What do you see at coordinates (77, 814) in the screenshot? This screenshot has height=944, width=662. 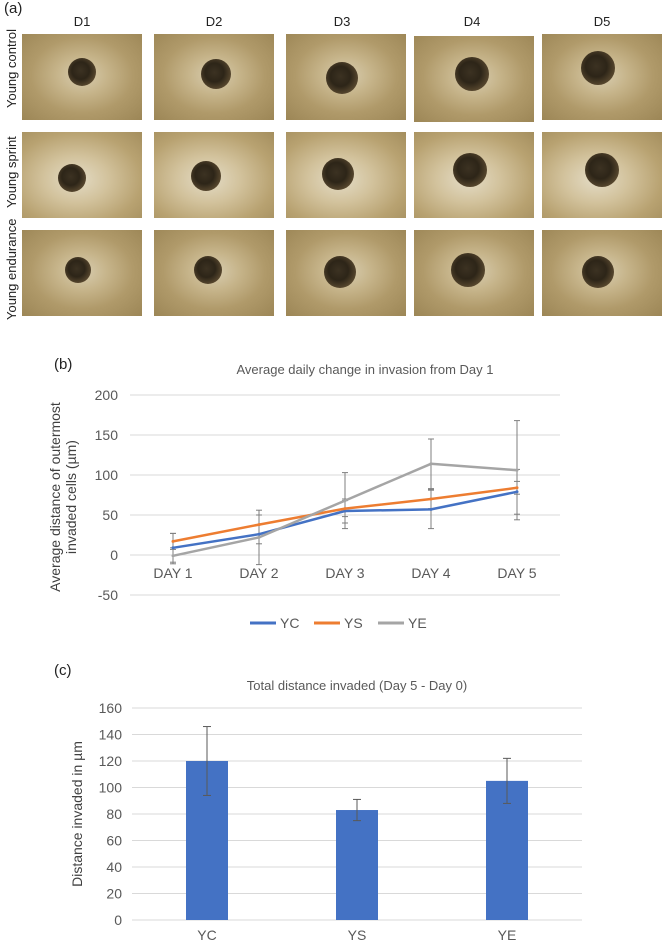 I see `y-axis-label: Distance invaded in µm` at bounding box center [77, 814].